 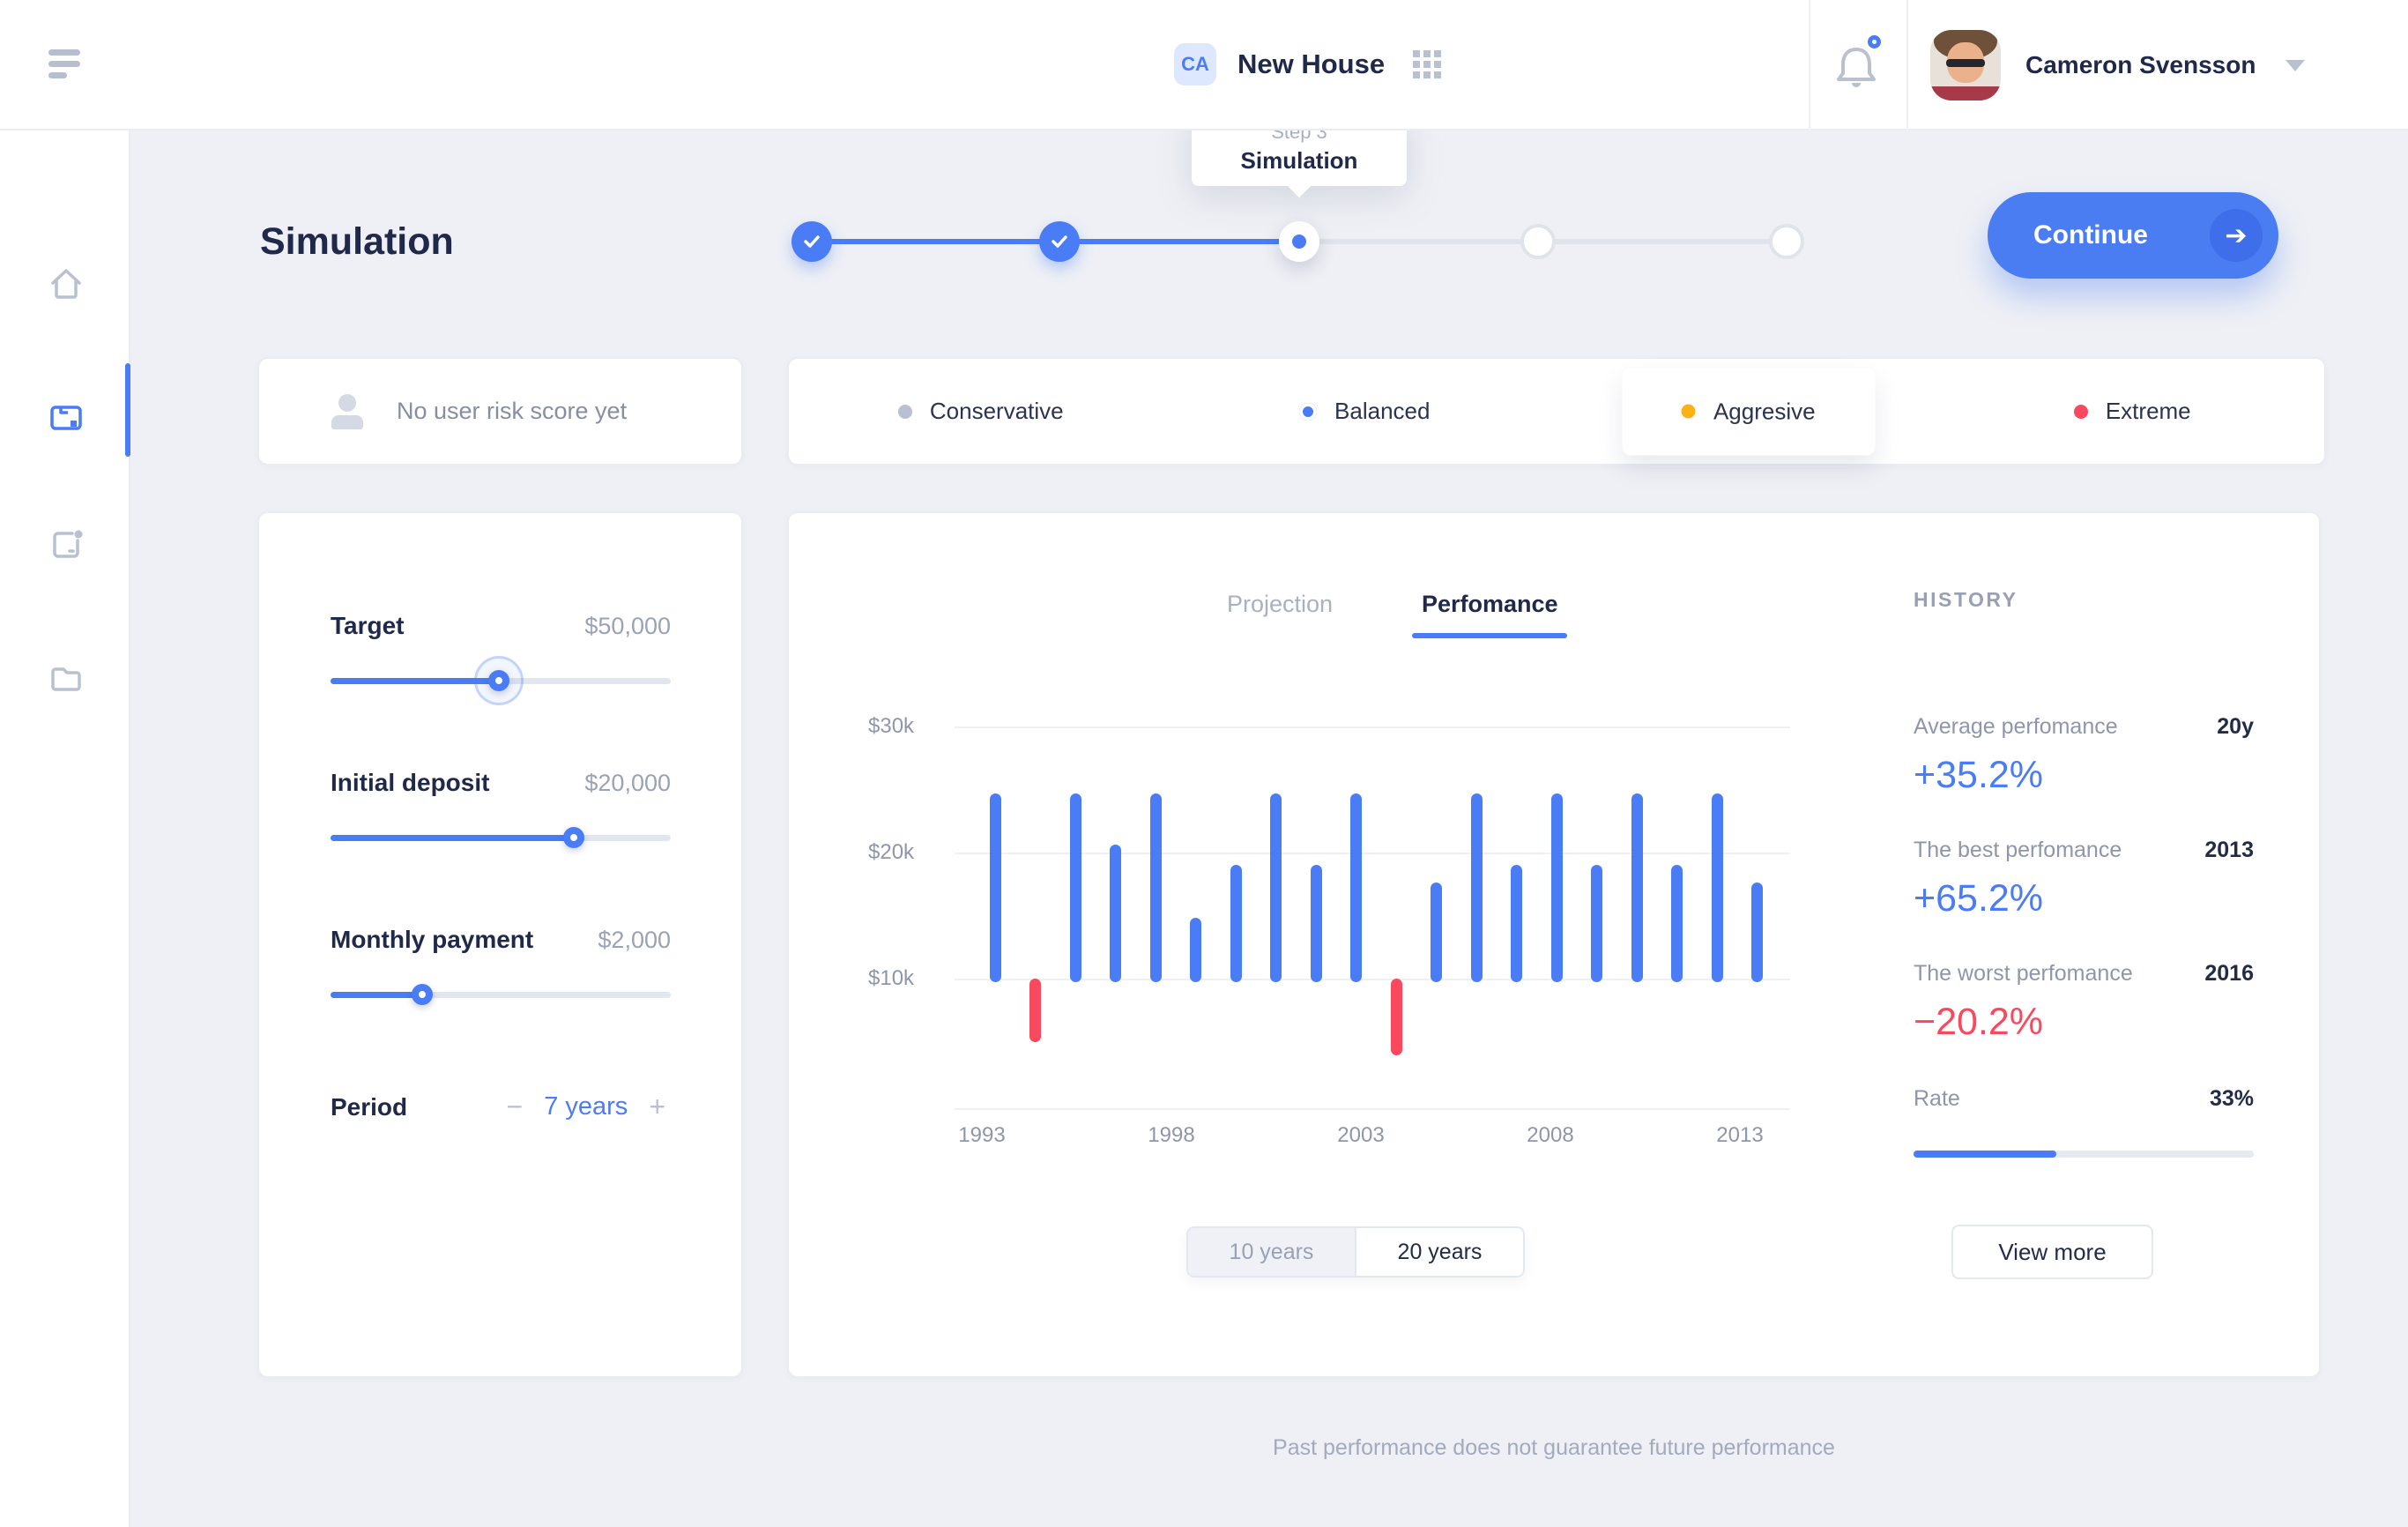 I want to click on ytick-30k: $30k, so click(x=891, y=726).